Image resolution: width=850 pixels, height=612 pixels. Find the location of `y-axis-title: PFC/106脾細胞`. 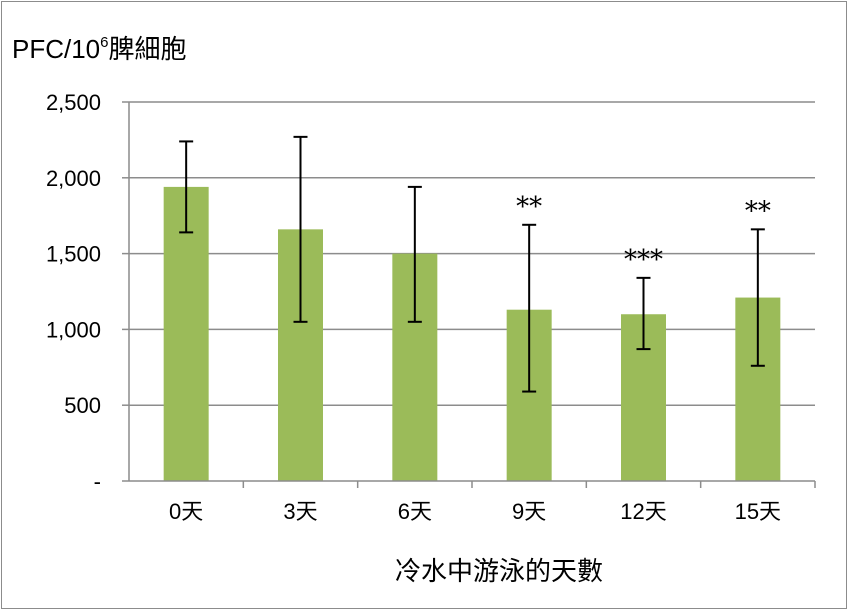

y-axis-title: PFC/106脾細胞 is located at coordinates (99, 49).